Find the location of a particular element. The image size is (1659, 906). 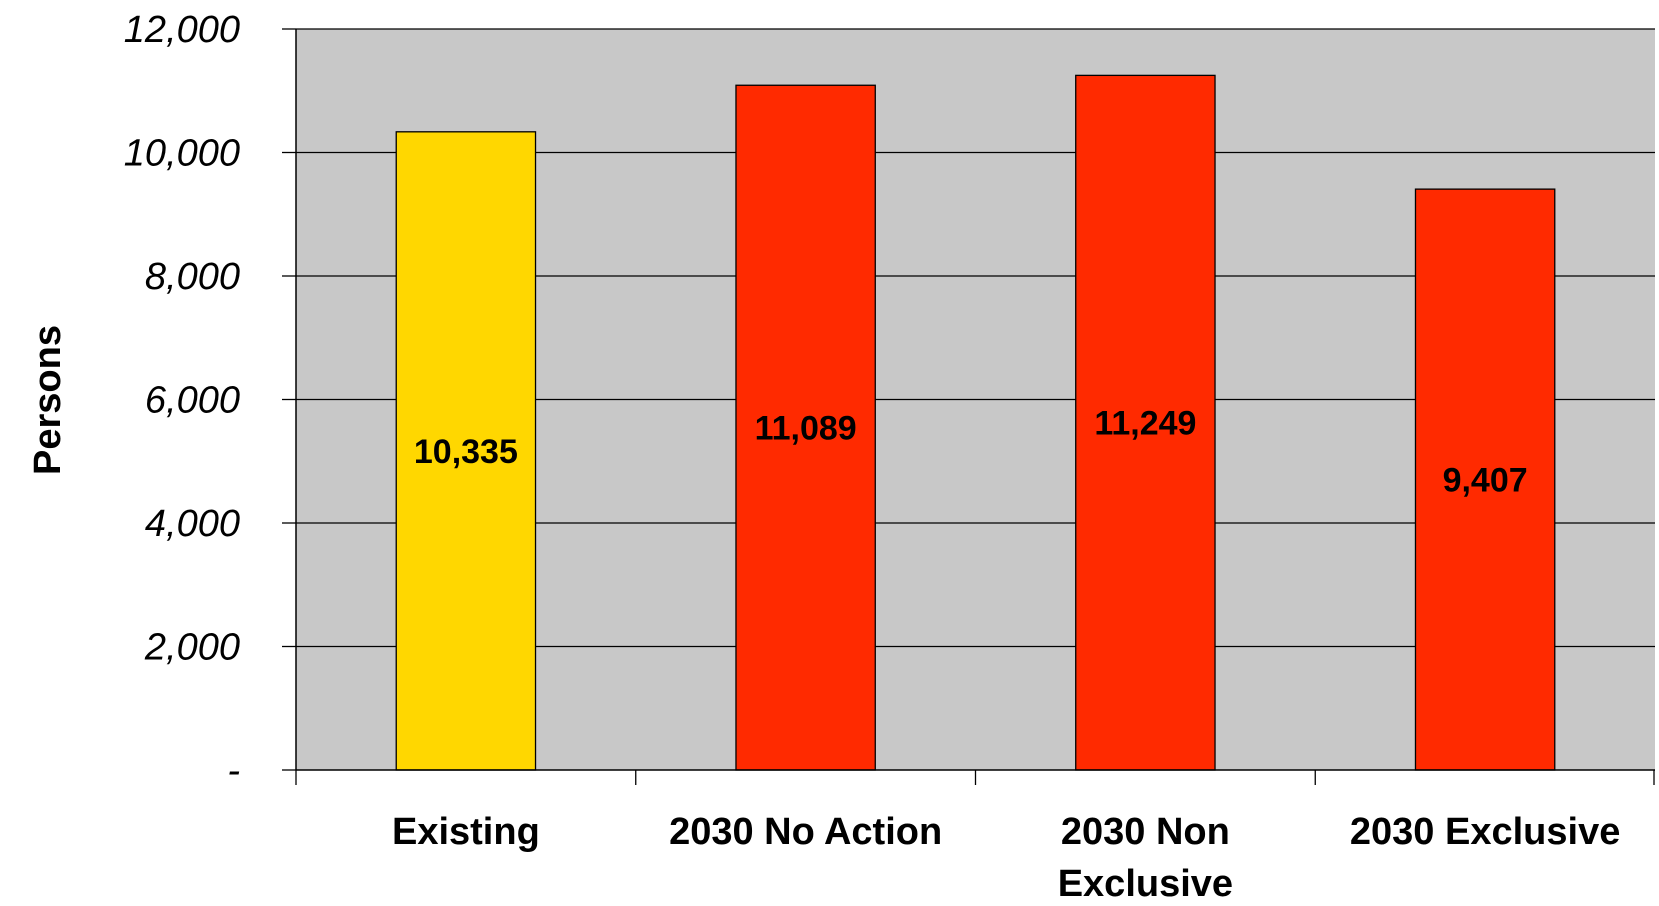

y-tick-label: - is located at coordinates (233, 771).